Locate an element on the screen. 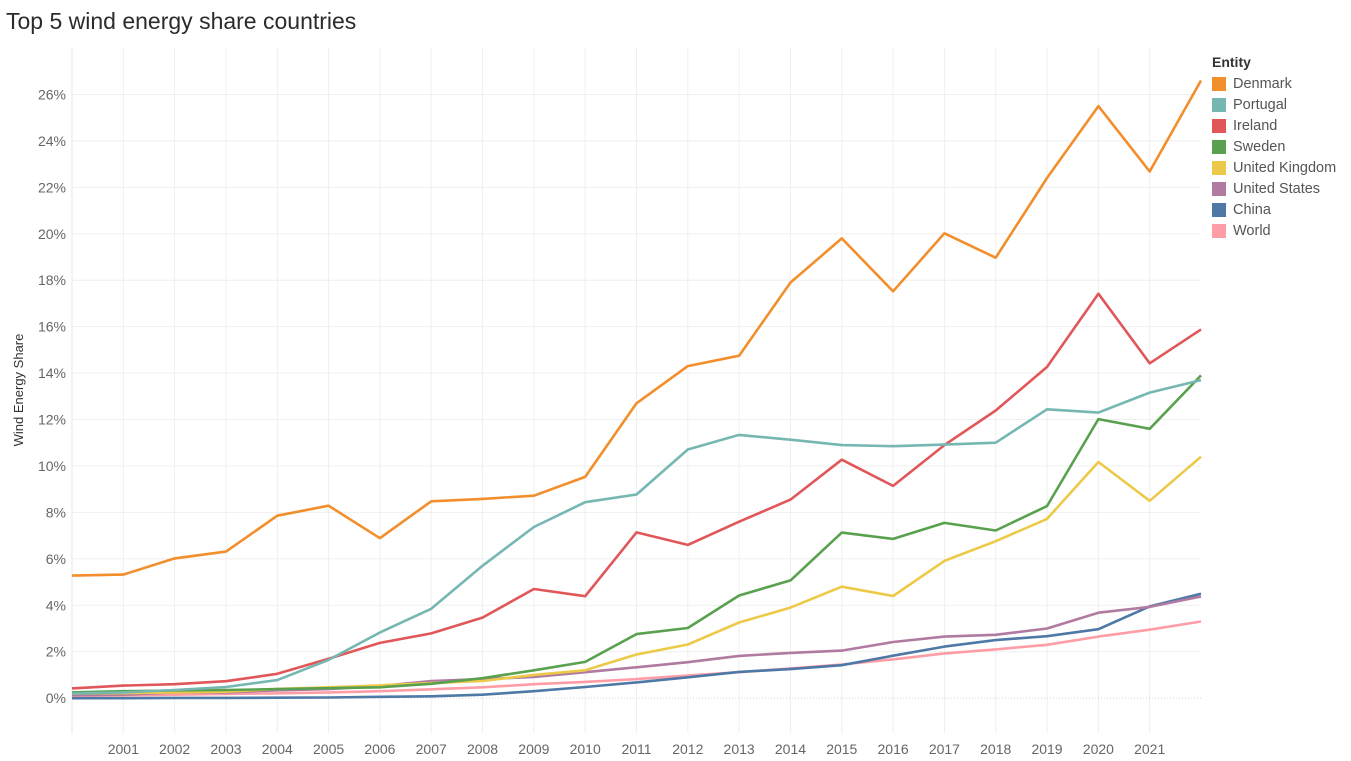 This screenshot has width=1351, height=761. legend-label: World is located at coordinates (1252, 230).